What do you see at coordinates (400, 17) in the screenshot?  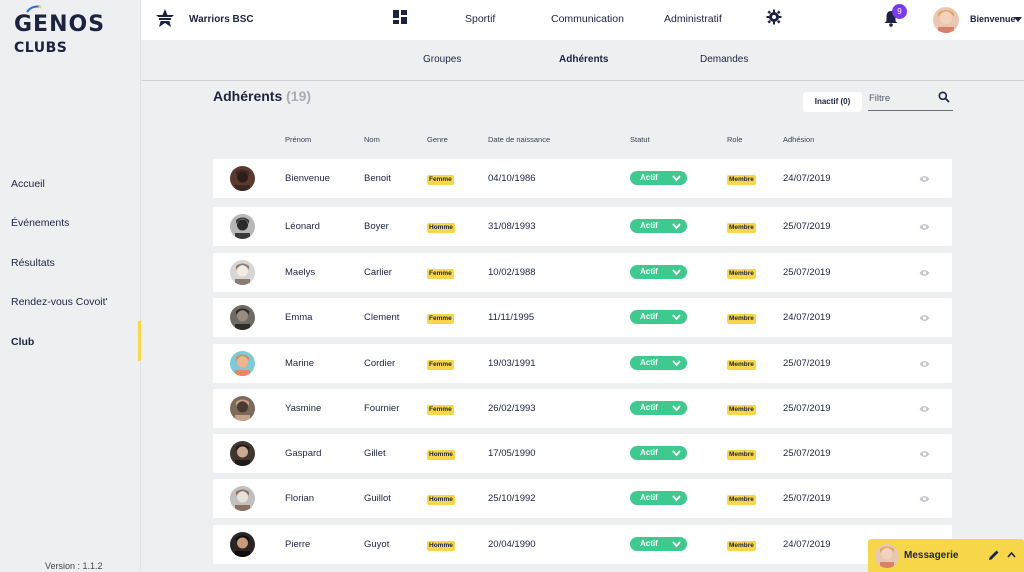 I see `dashboard-icon` at bounding box center [400, 17].